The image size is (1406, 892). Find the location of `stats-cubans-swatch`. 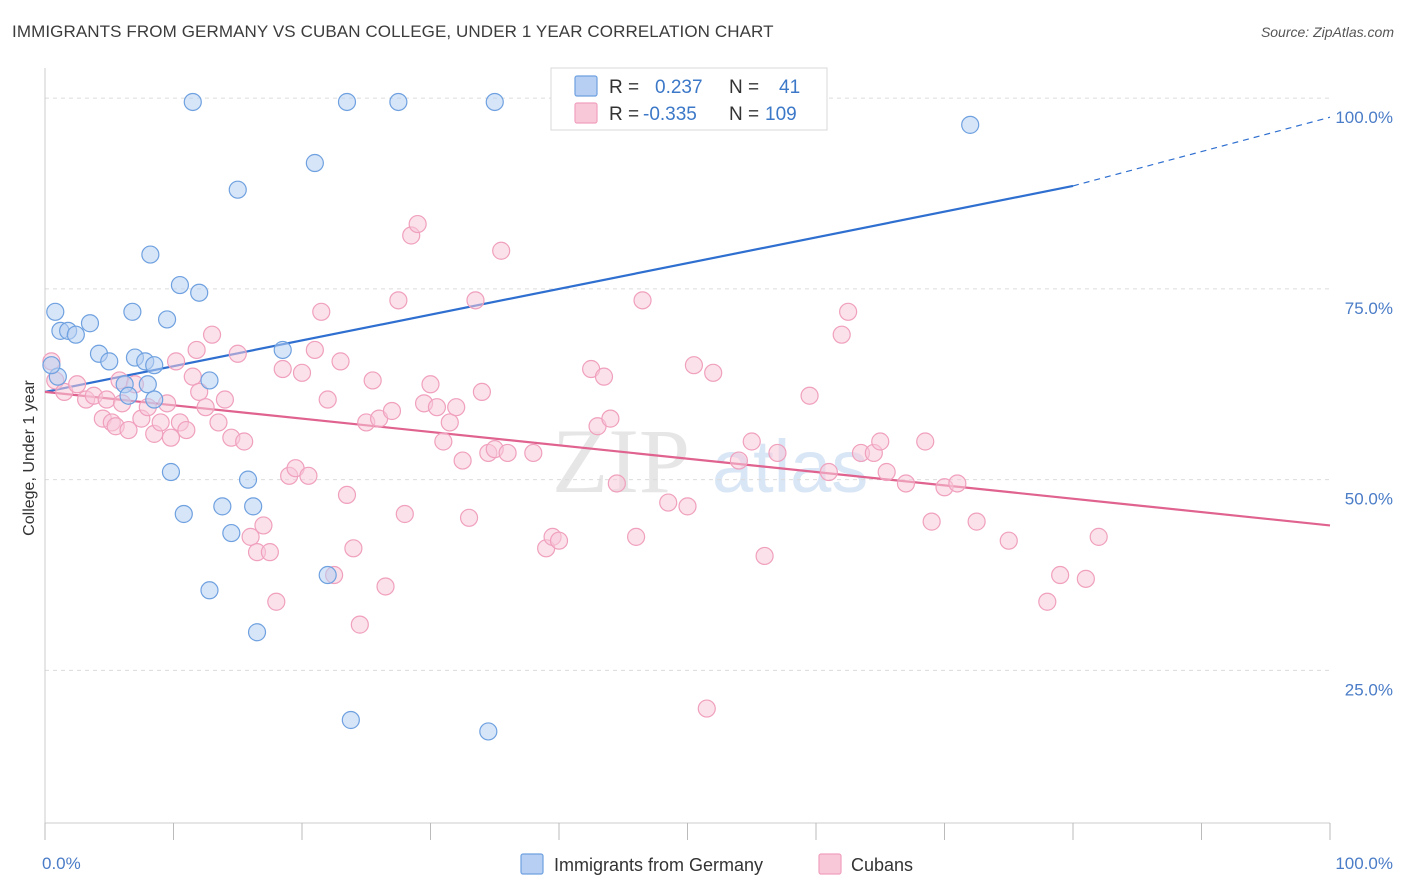

stats-cubans-swatch is located at coordinates (586, 113).